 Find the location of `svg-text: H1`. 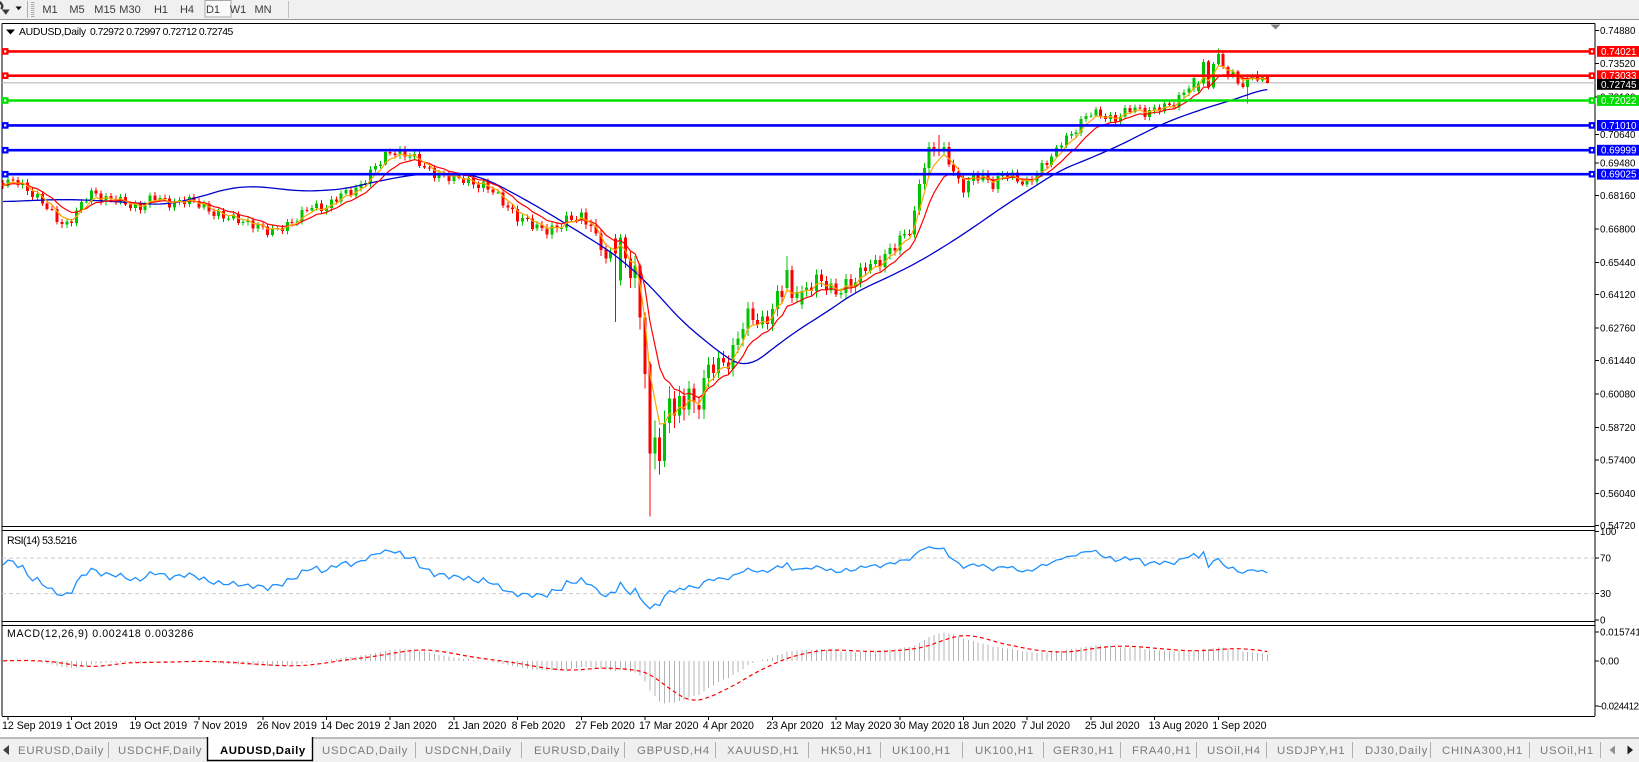

svg-text: H1 is located at coordinates (161, 10).